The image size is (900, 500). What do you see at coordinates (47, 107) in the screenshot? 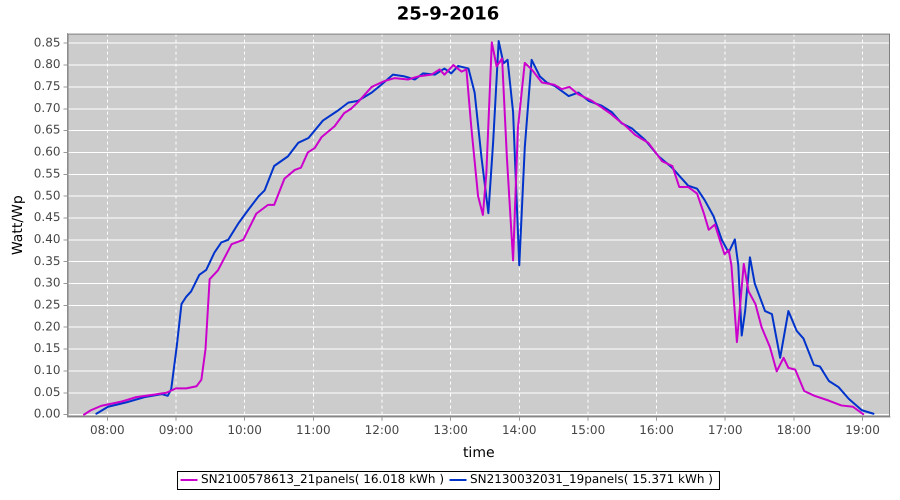
I see `y-tick-label: 0.70` at bounding box center [47, 107].